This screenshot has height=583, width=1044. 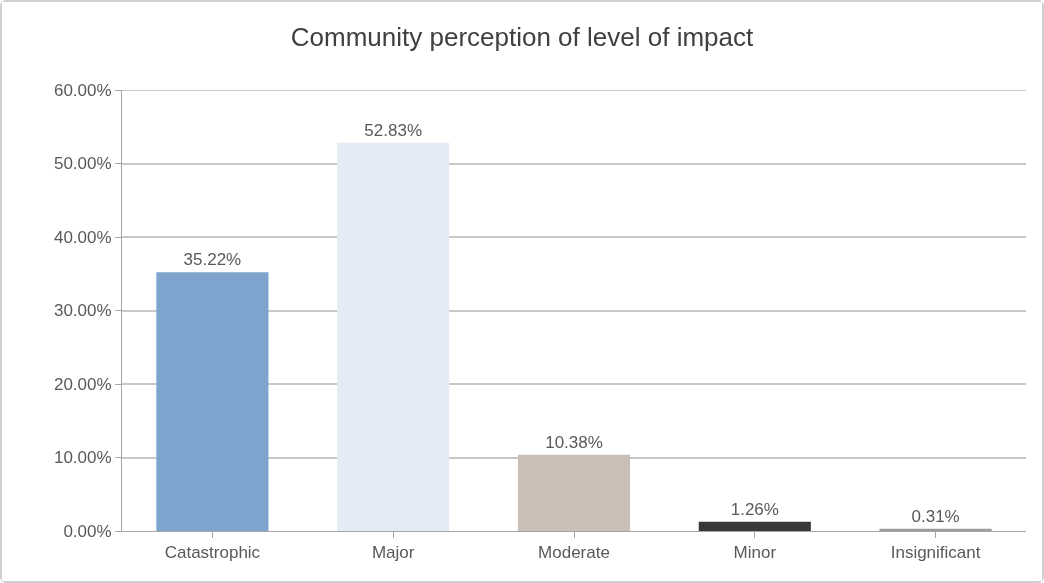 I want to click on x-tick-label: Insignificant, so click(x=935, y=553).